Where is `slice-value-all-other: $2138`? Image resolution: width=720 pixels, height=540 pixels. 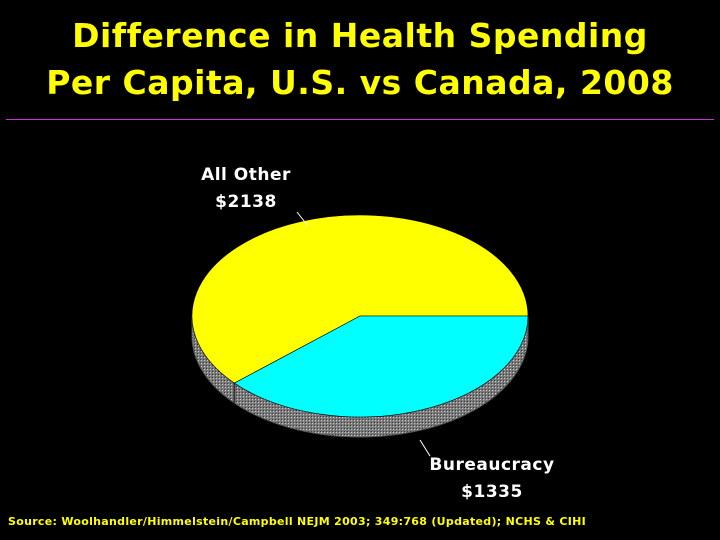
slice-value-all-other: $2138 is located at coordinates (246, 202).